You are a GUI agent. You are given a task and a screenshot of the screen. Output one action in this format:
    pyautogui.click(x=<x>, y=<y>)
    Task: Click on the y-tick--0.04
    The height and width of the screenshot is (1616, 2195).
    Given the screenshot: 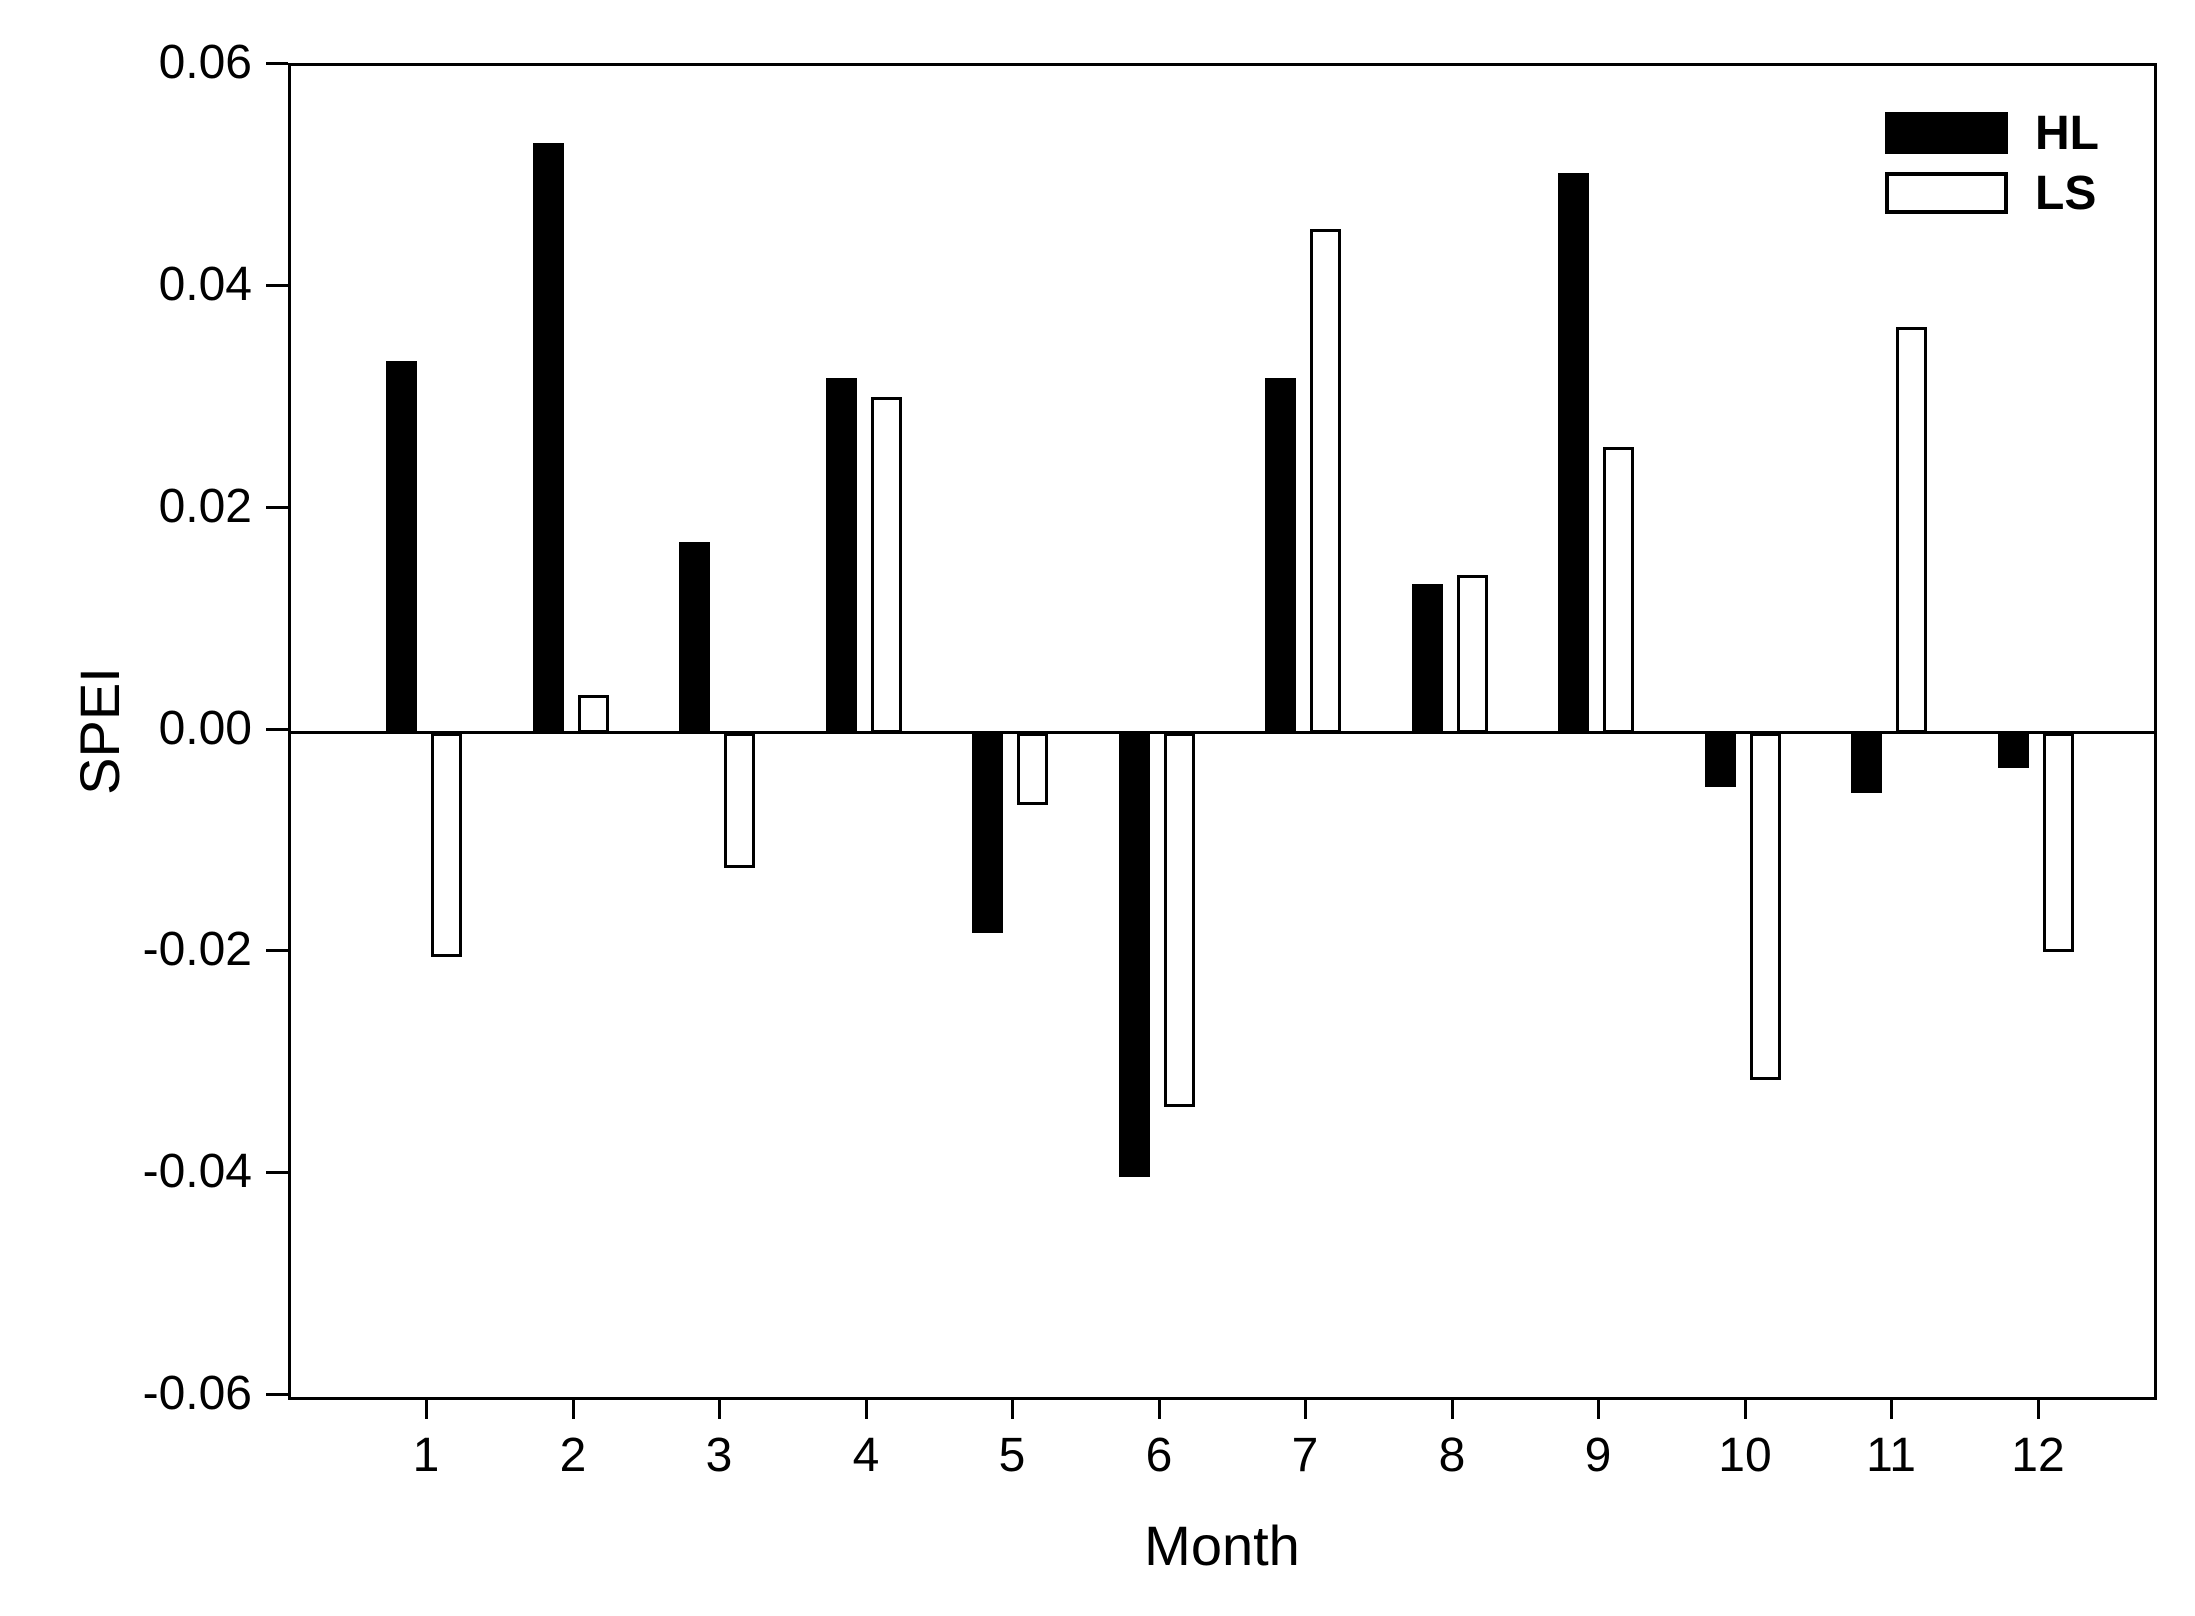 What is the action you would take?
    pyautogui.click(x=277, y=1172)
    